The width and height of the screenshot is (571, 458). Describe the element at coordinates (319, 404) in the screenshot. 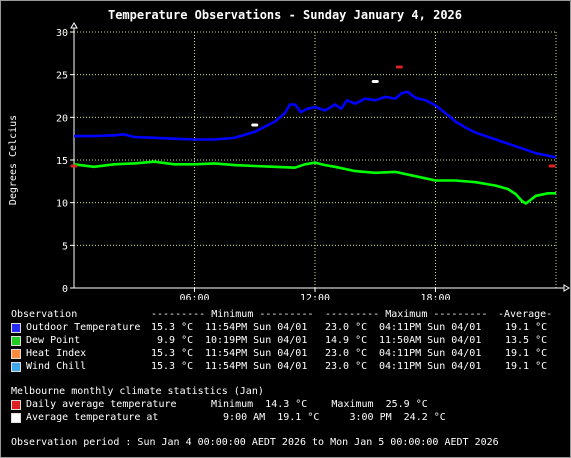

I see `climate-values: Minimum 14.3 °C Maximum 25.9 °C` at that location.